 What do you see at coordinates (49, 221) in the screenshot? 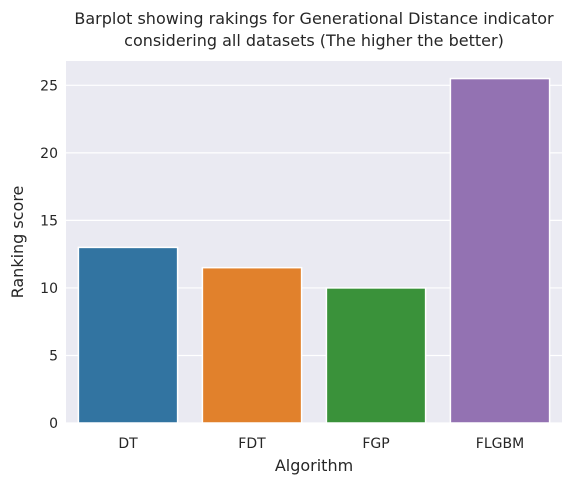
I see `y-tick-label: 15` at bounding box center [49, 221].